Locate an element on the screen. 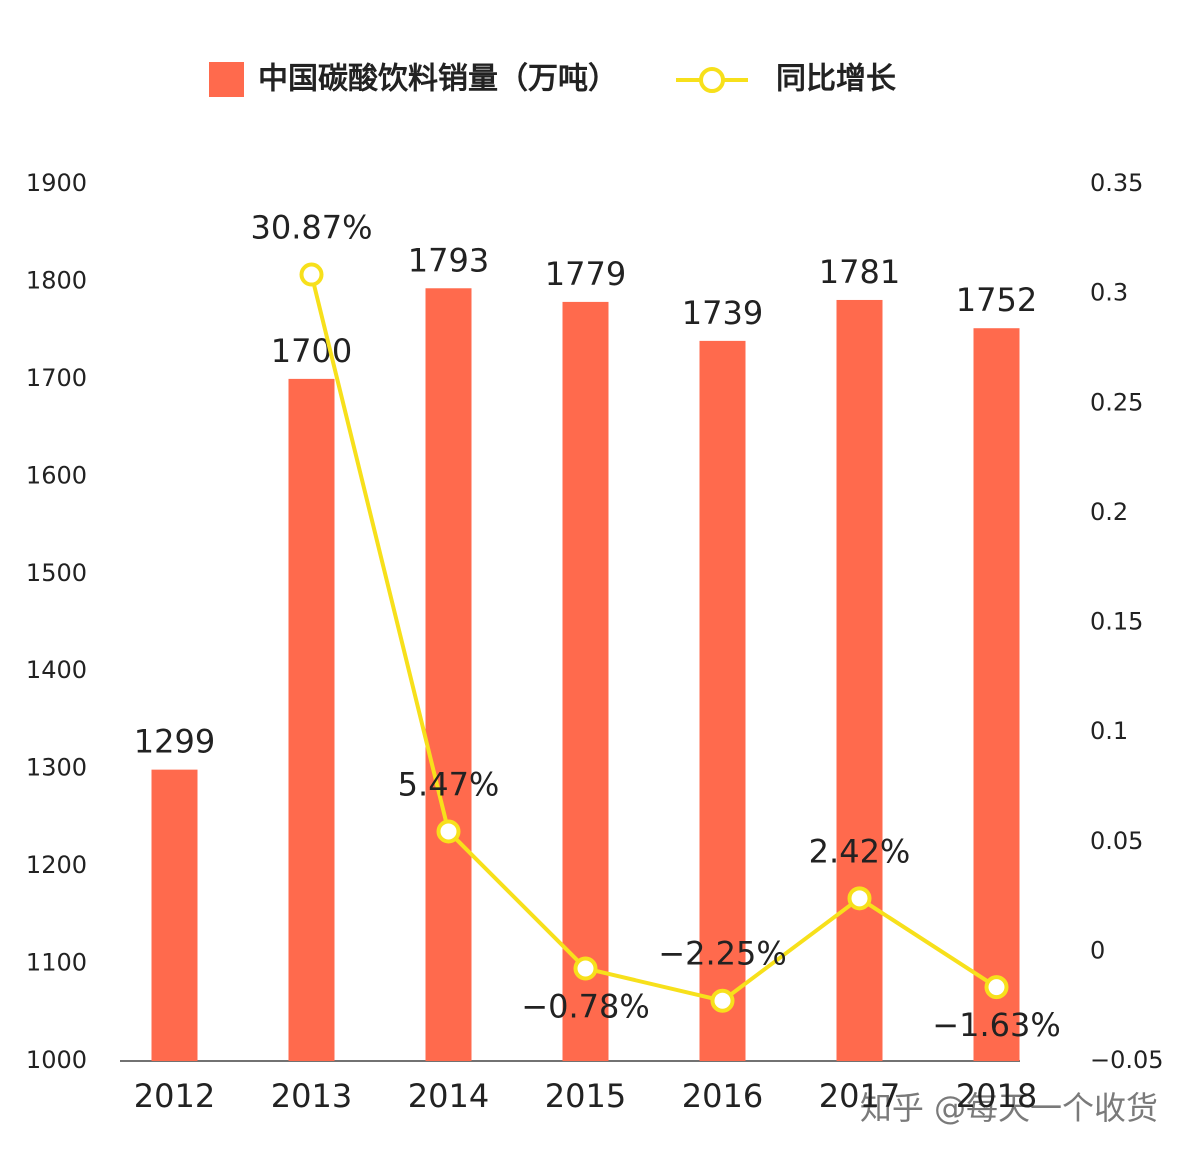 This screenshot has height=1159, width=1187. watermark: 知乎 @每天一个收货 is located at coordinates (1009, 1108).